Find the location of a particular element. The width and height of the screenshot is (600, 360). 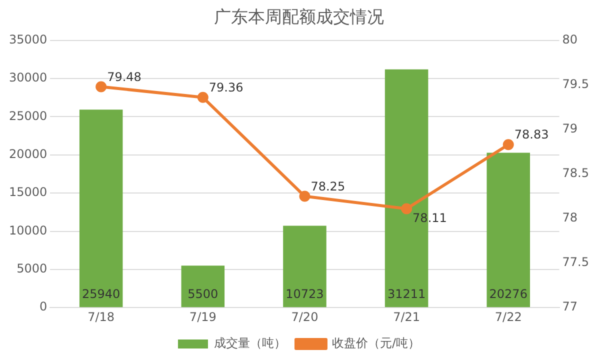

x-tick-label: 7/20 is located at coordinates (304, 317).